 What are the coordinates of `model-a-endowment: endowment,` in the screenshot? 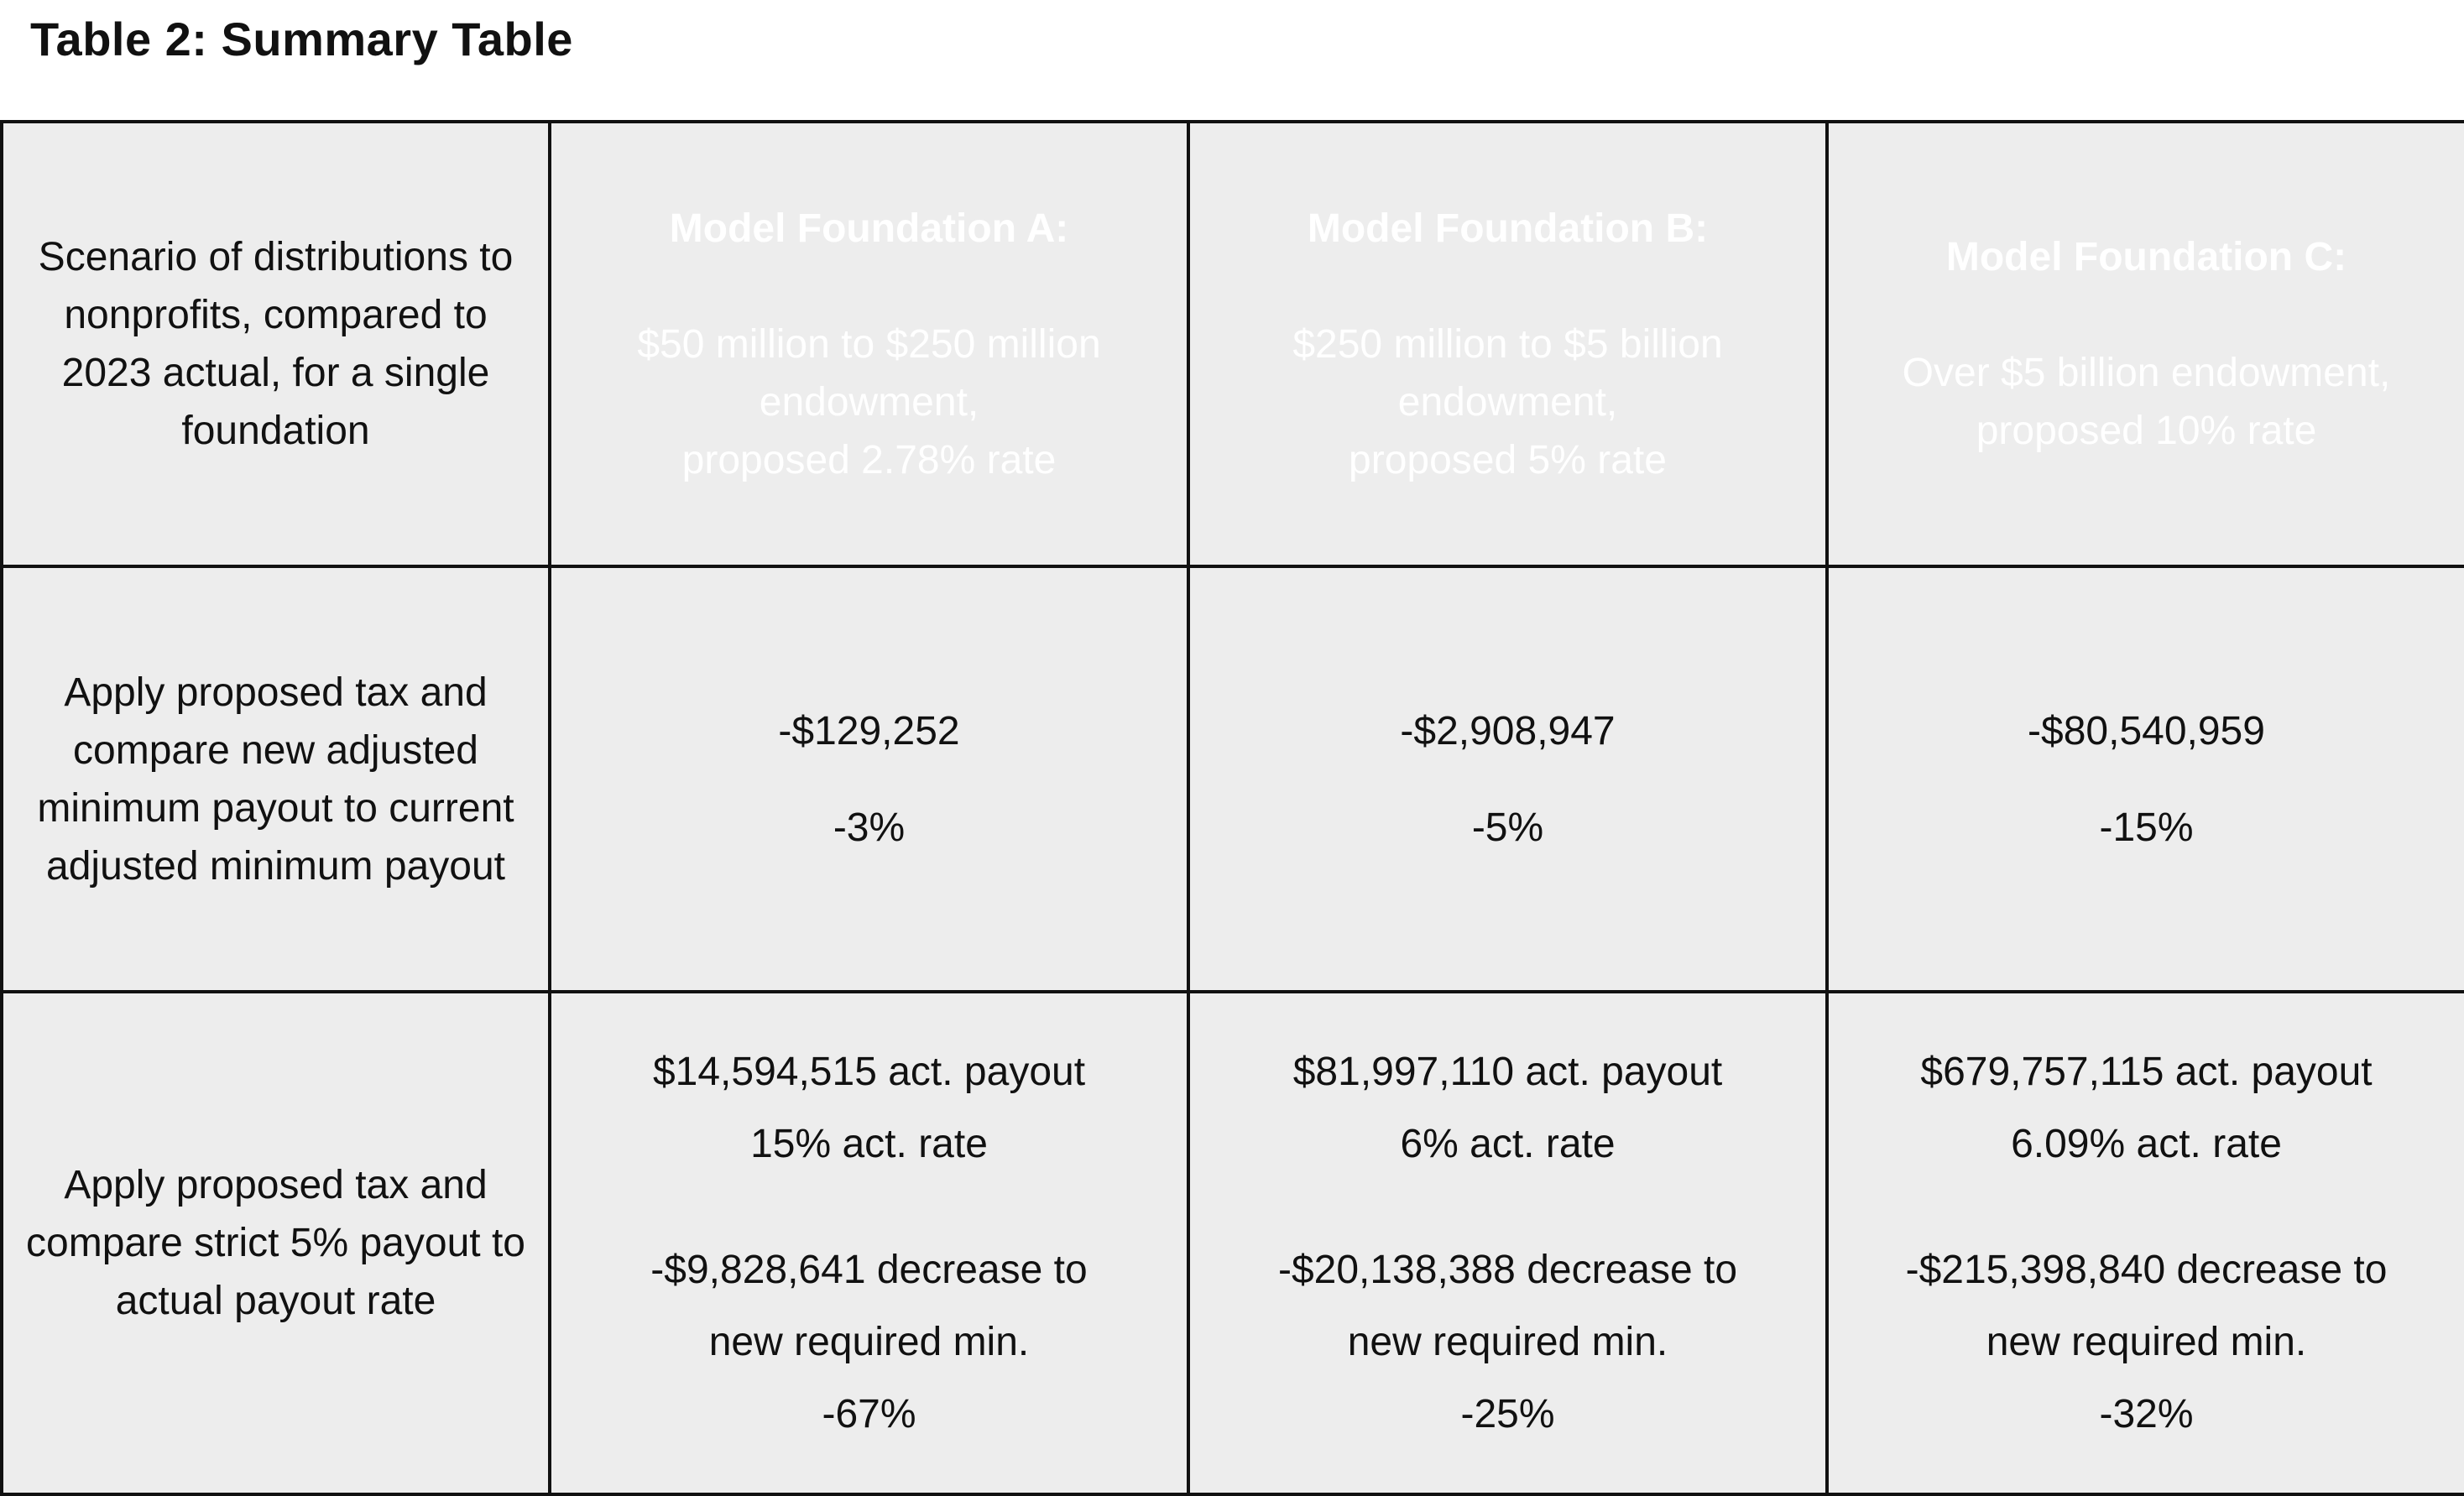 It's located at (869, 402).